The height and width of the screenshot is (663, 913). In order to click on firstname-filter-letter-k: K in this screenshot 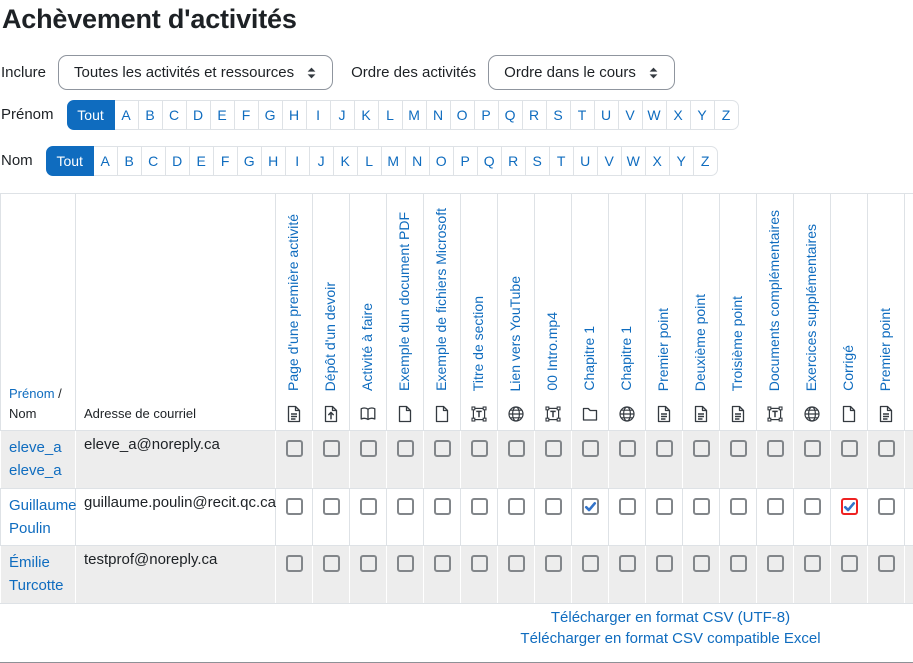, I will do `click(366, 115)`.